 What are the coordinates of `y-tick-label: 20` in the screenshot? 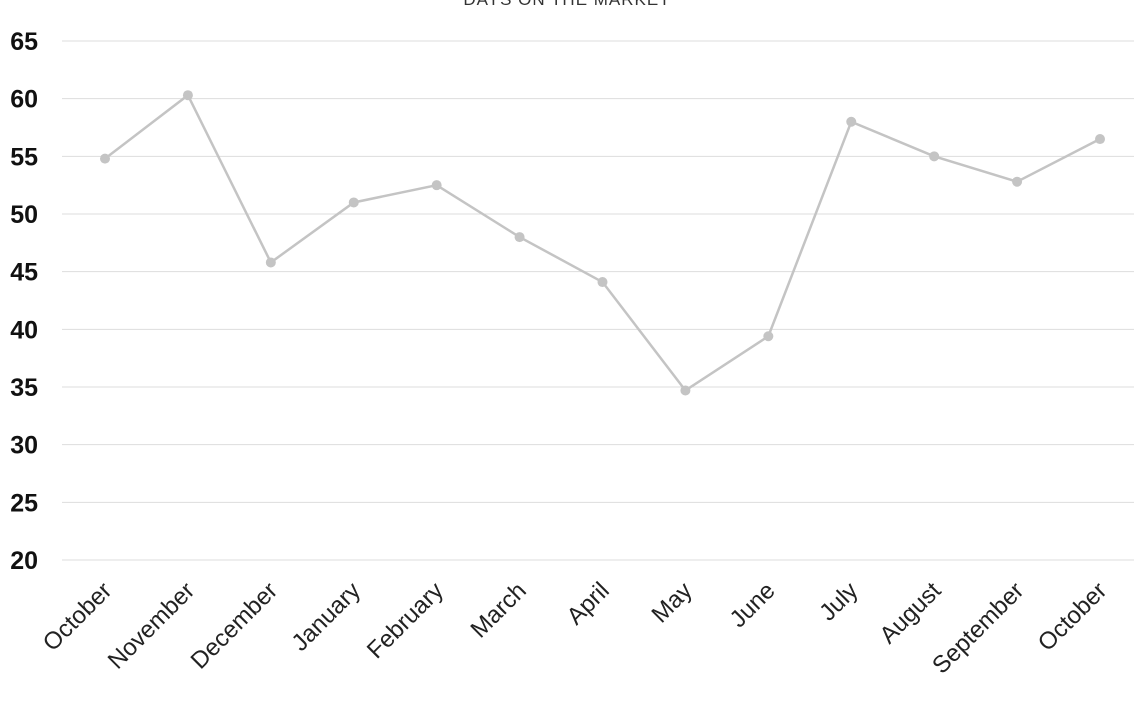 It's located at (24, 561).